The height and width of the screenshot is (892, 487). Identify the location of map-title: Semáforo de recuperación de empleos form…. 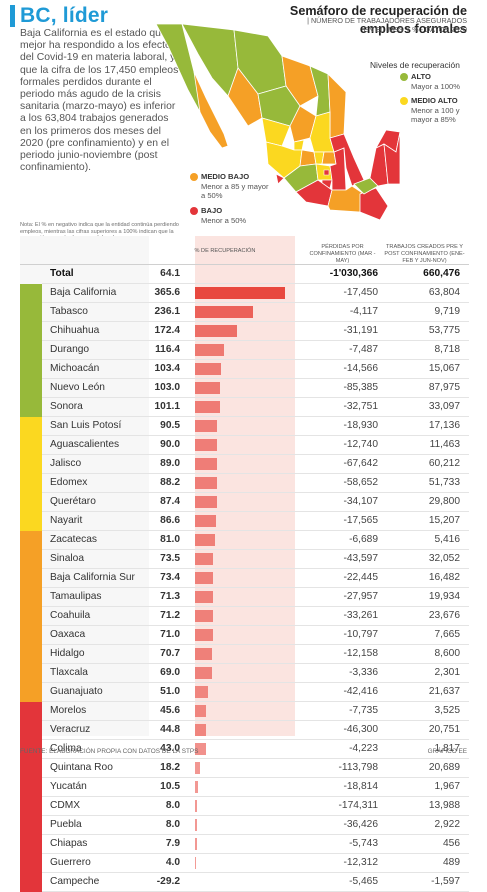
(378, 20).